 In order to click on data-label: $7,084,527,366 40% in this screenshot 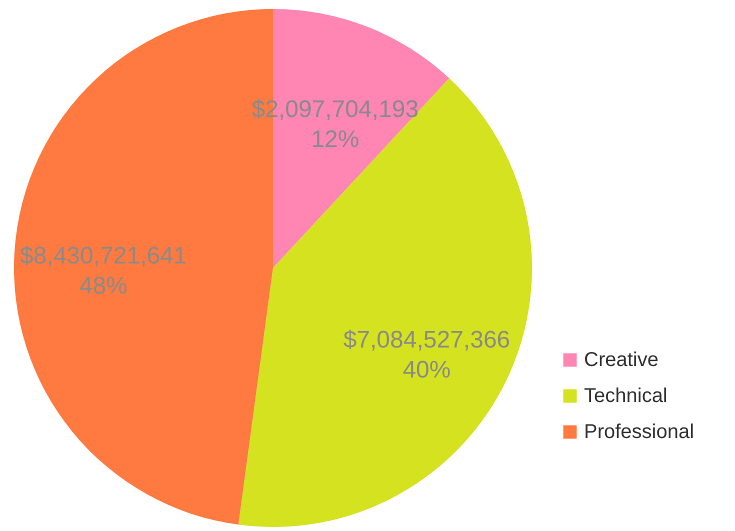, I will do `click(426, 355)`.